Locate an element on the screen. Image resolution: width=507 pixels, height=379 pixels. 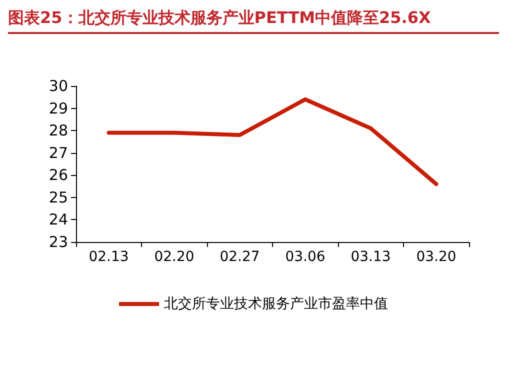
y-tick-label: 25 is located at coordinates (58, 197).